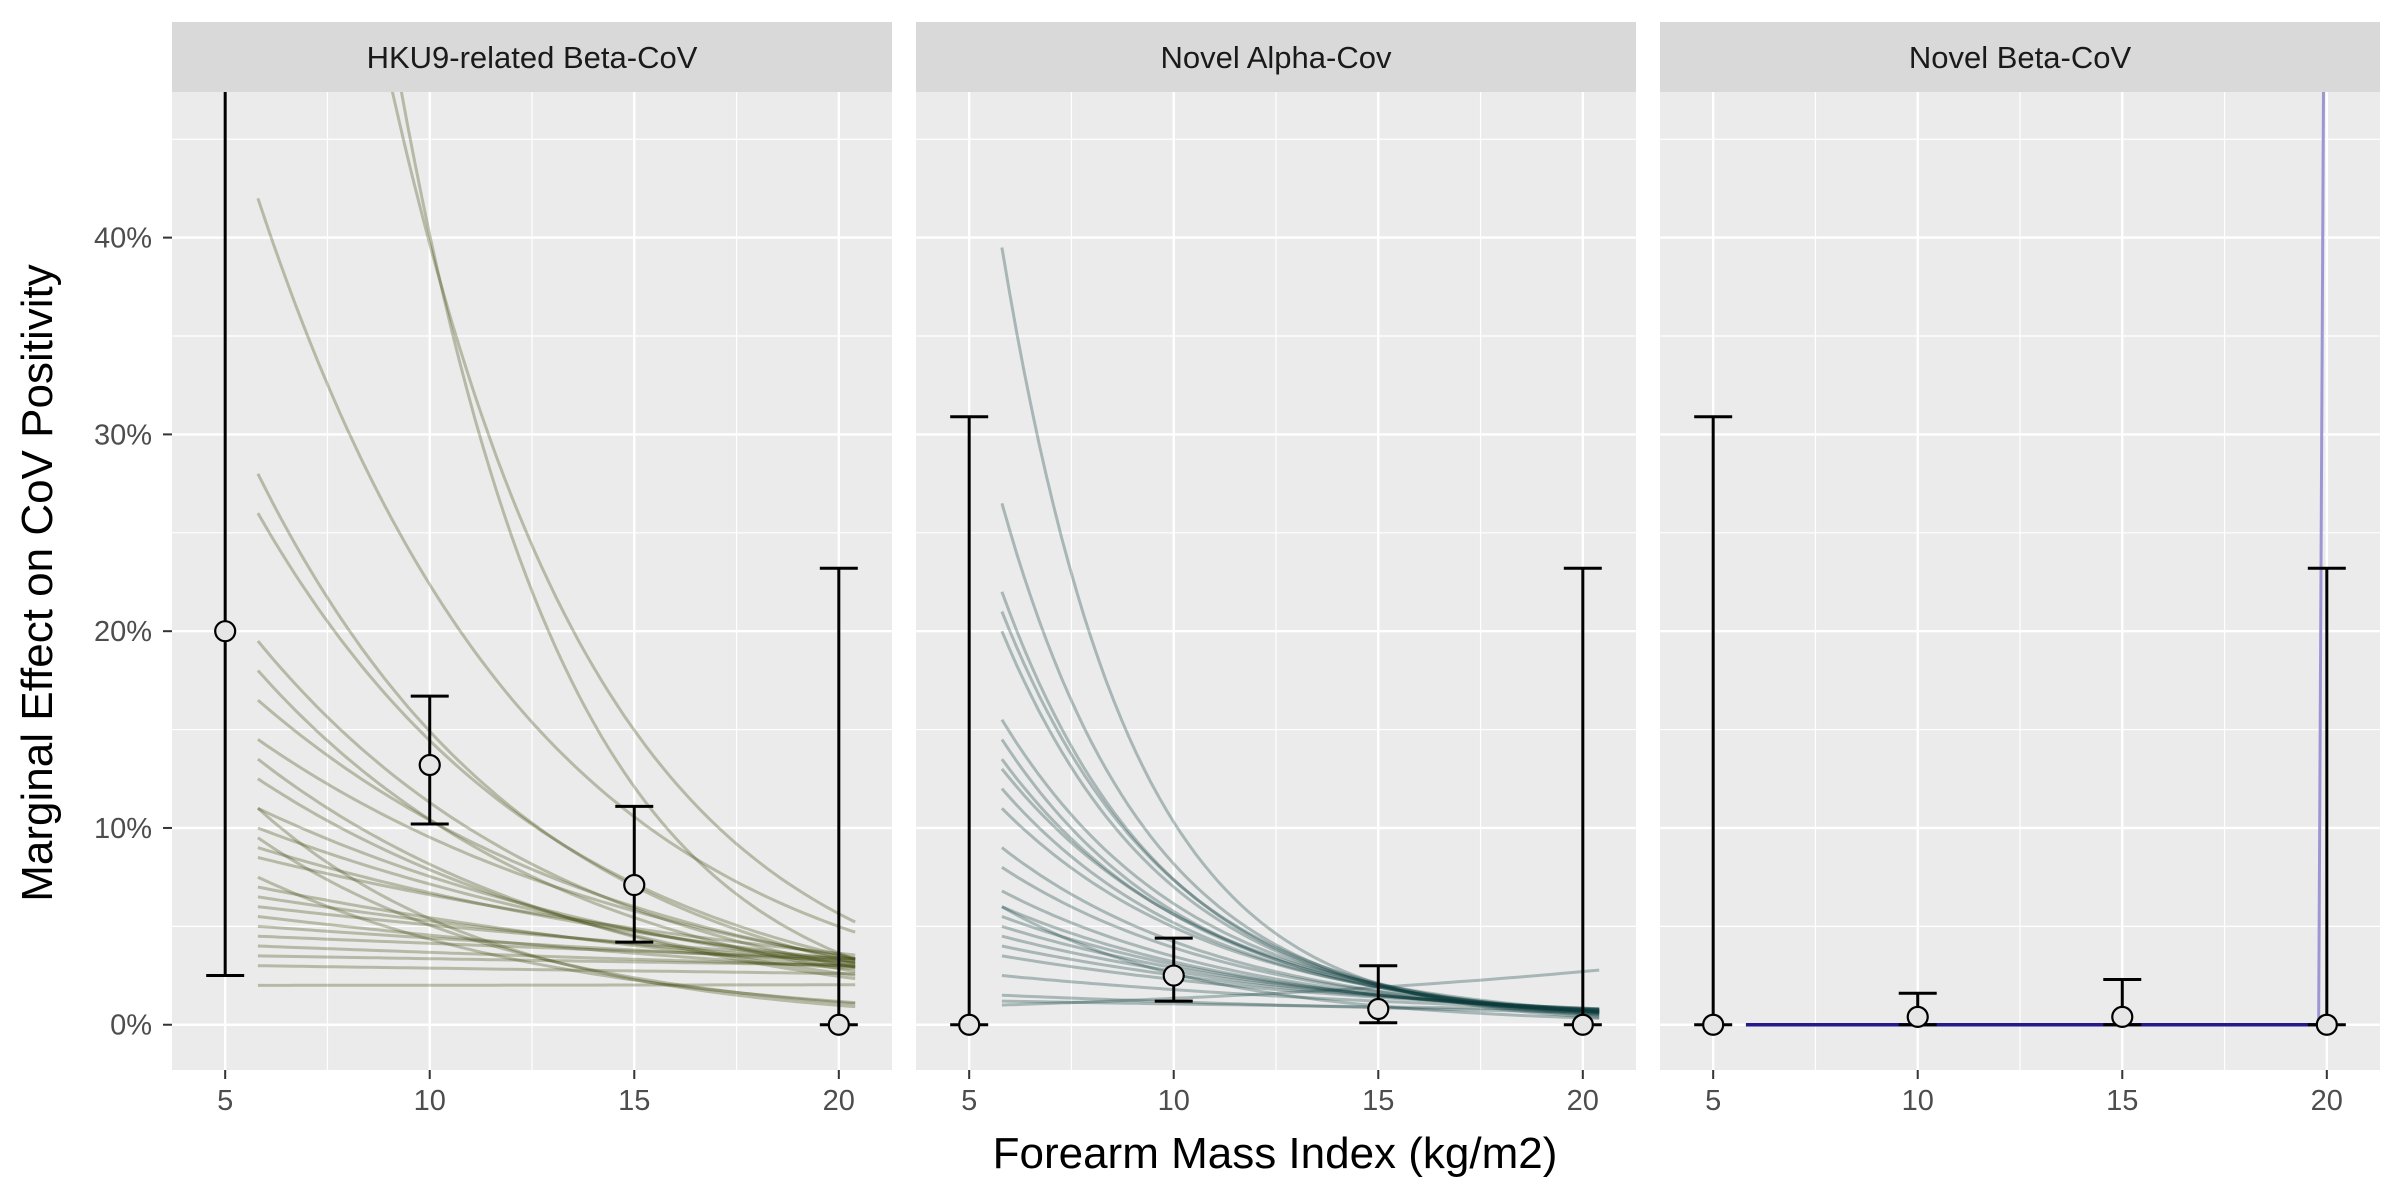 The width and height of the screenshot is (2400, 1200). What do you see at coordinates (2321, 558) in the screenshot?
I see `posterior-spike-line` at bounding box center [2321, 558].